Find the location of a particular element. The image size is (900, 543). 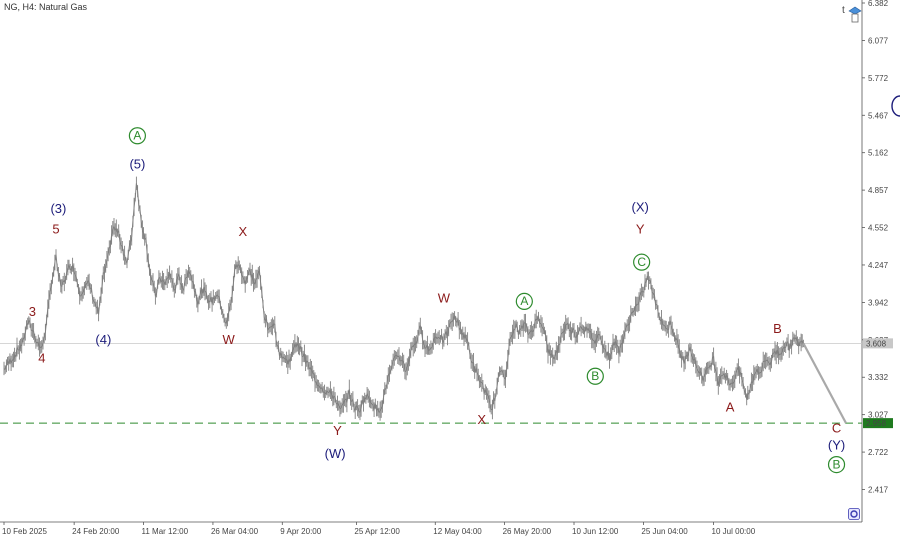

wave-label: (W) is located at coordinates (335, 453).